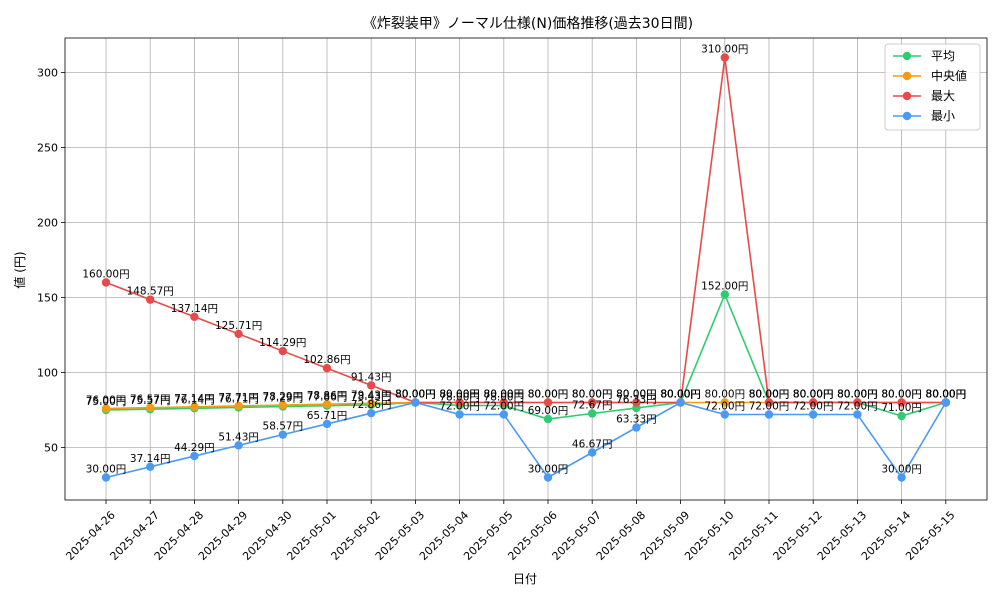 Image resolution: width=1000 pixels, height=600 pixels. What do you see at coordinates (724, 50) in the screenshot?
I see `data-label: 310.00円` at bounding box center [724, 50].